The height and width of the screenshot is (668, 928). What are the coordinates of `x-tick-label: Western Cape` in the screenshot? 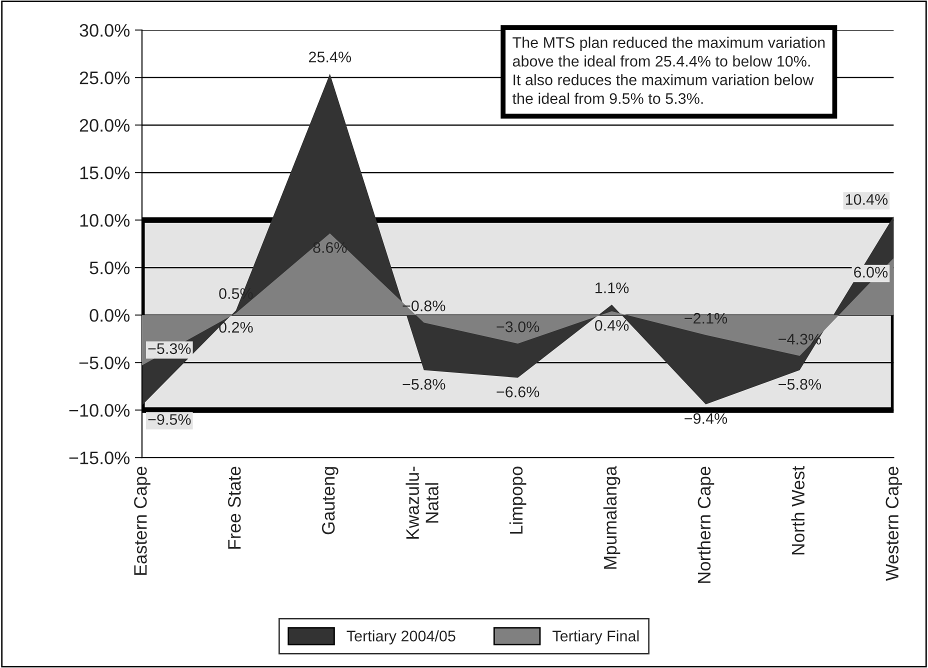 It's located at (894, 523).